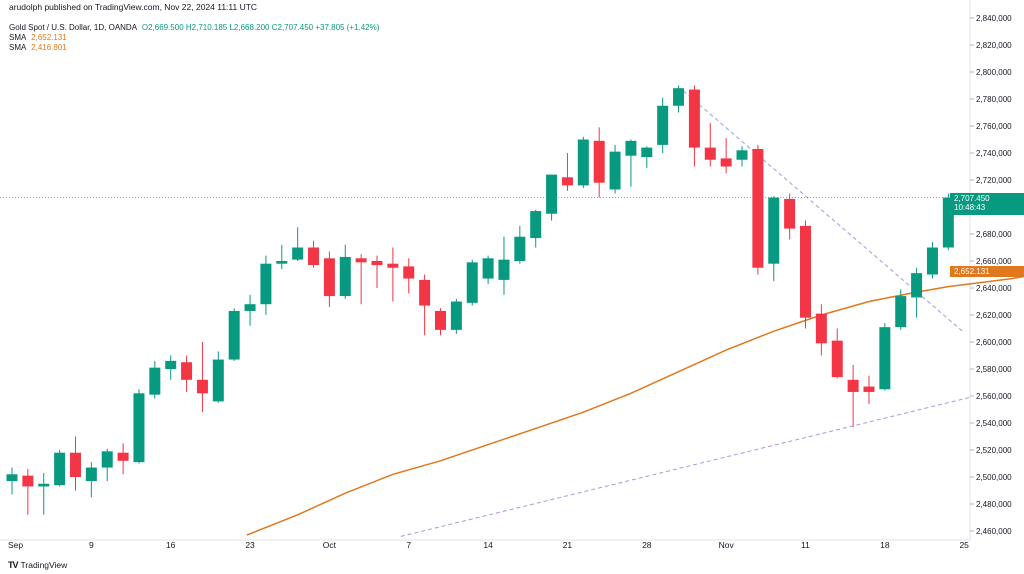  I want to click on last-price-value: 2,707.450, so click(972, 198).